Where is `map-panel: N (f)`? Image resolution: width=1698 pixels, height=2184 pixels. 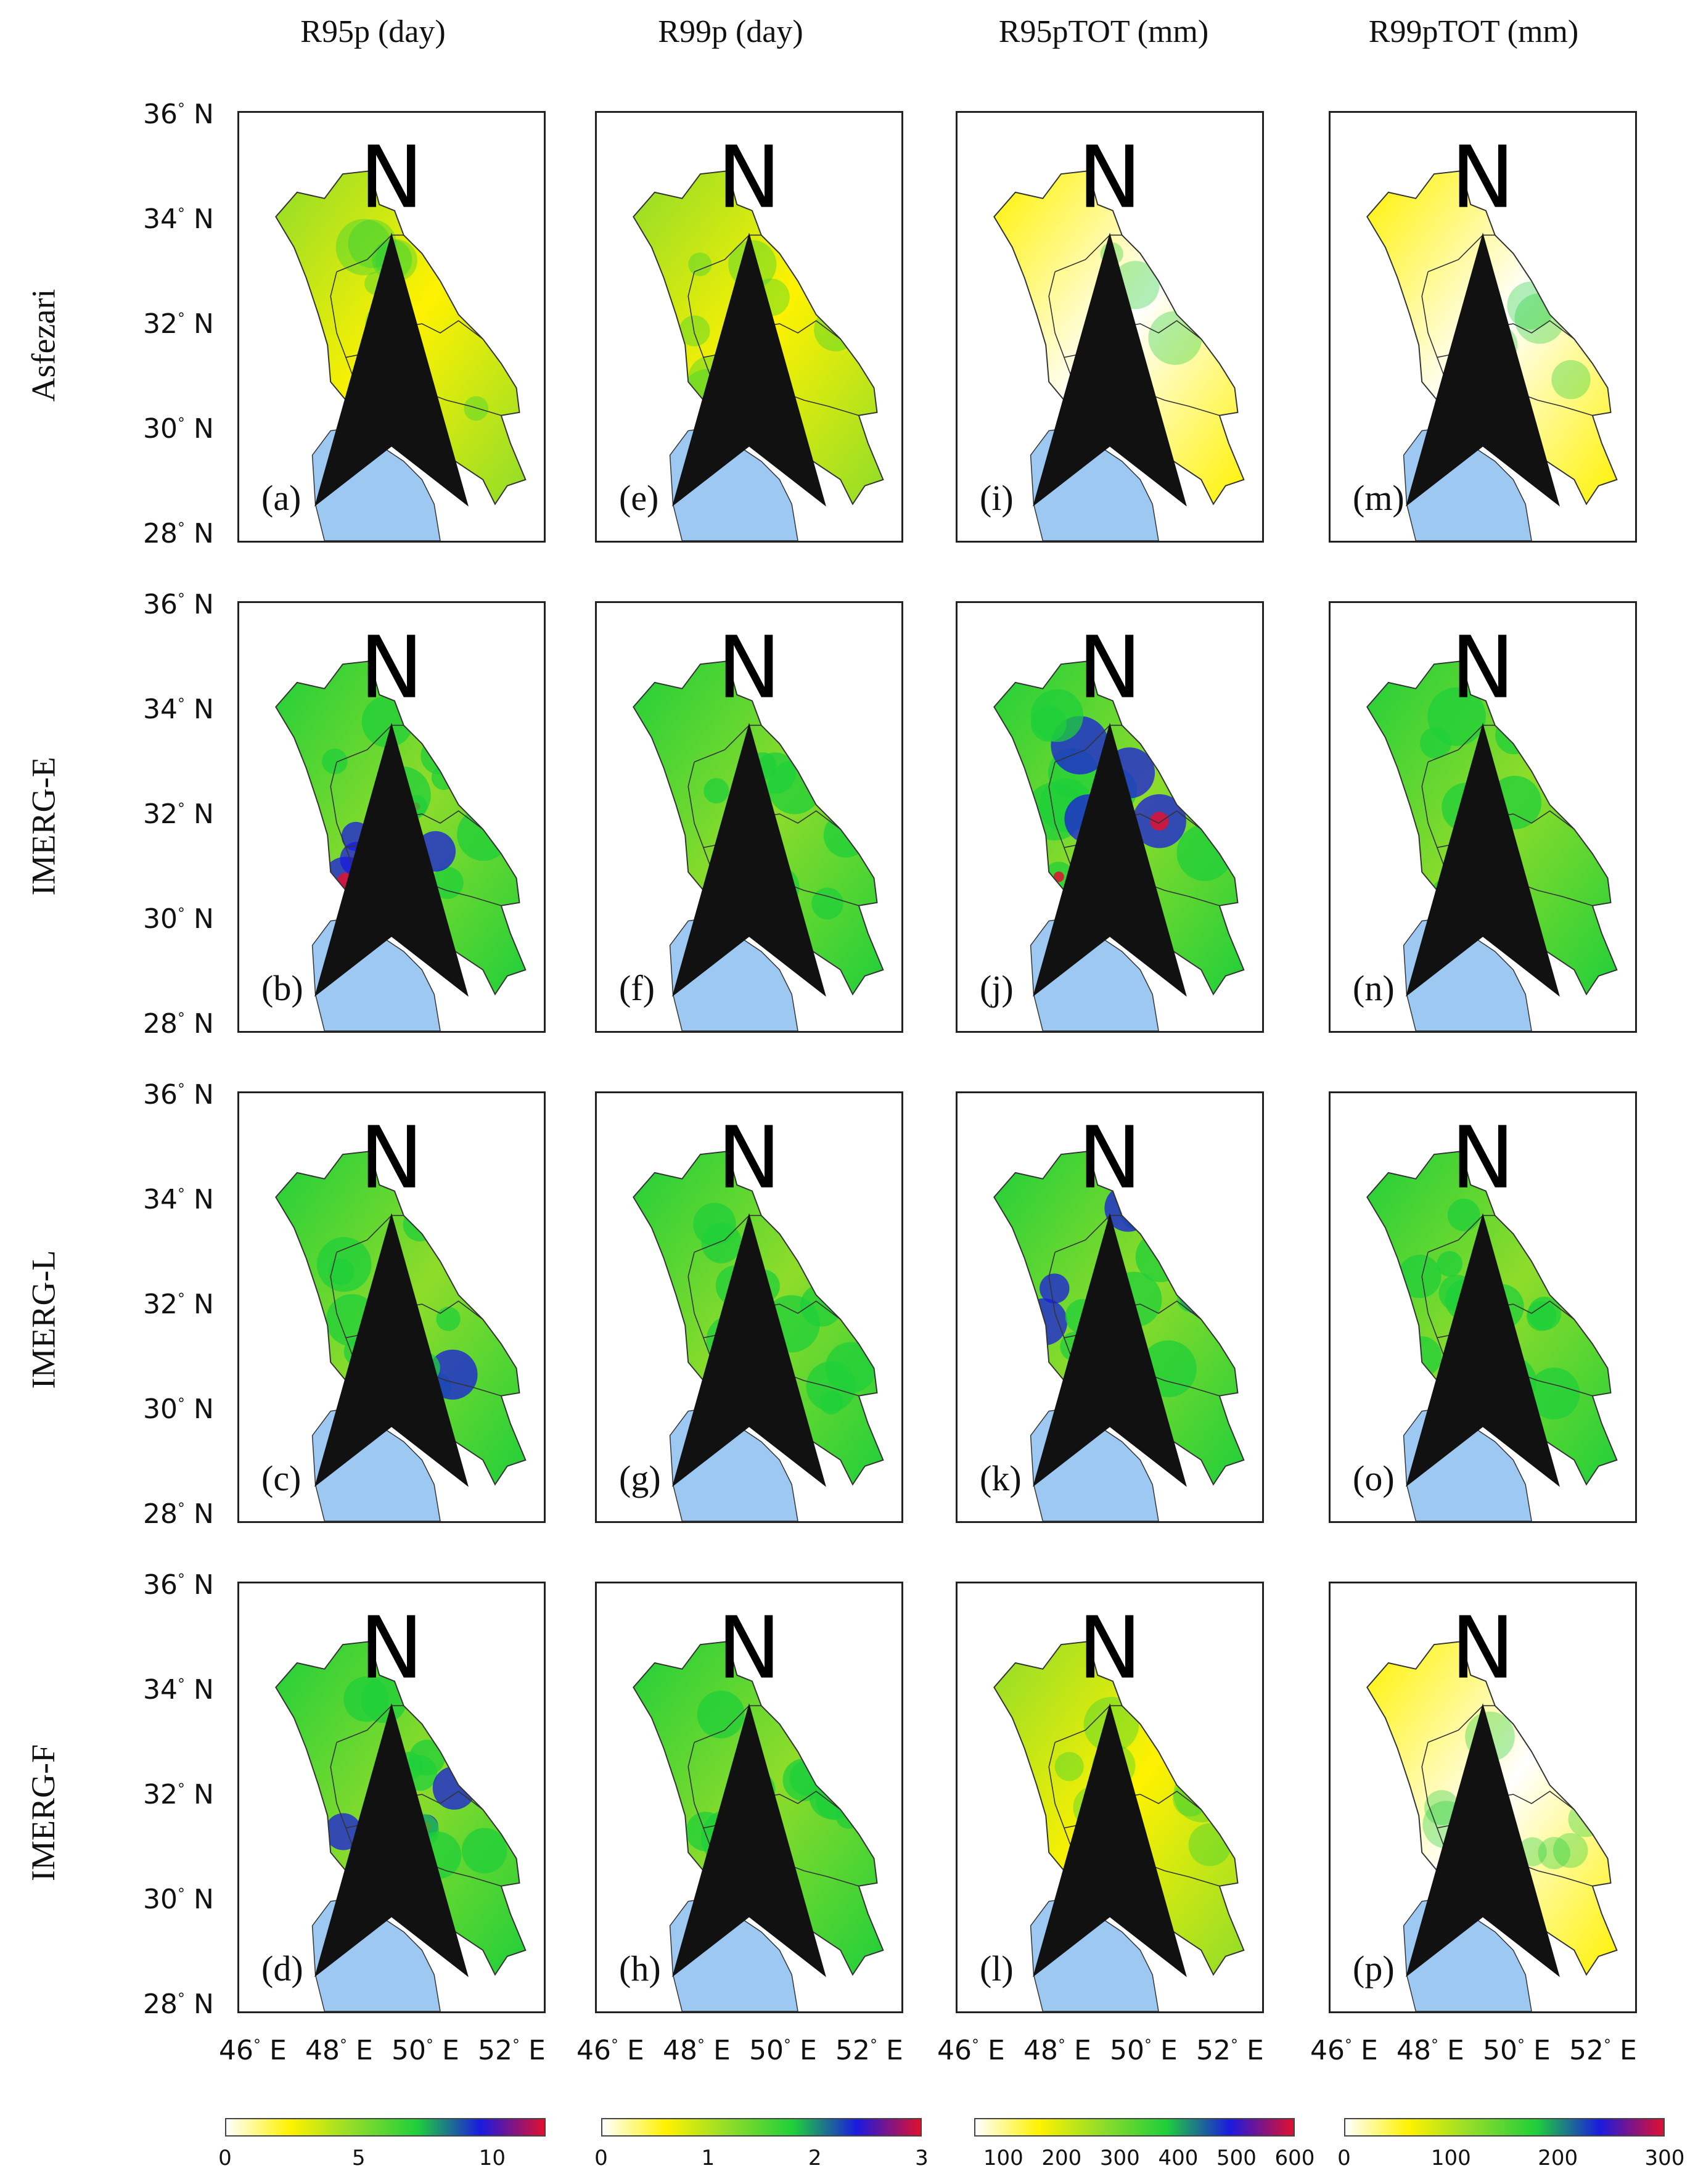 map-panel: N (f) is located at coordinates (749, 817).